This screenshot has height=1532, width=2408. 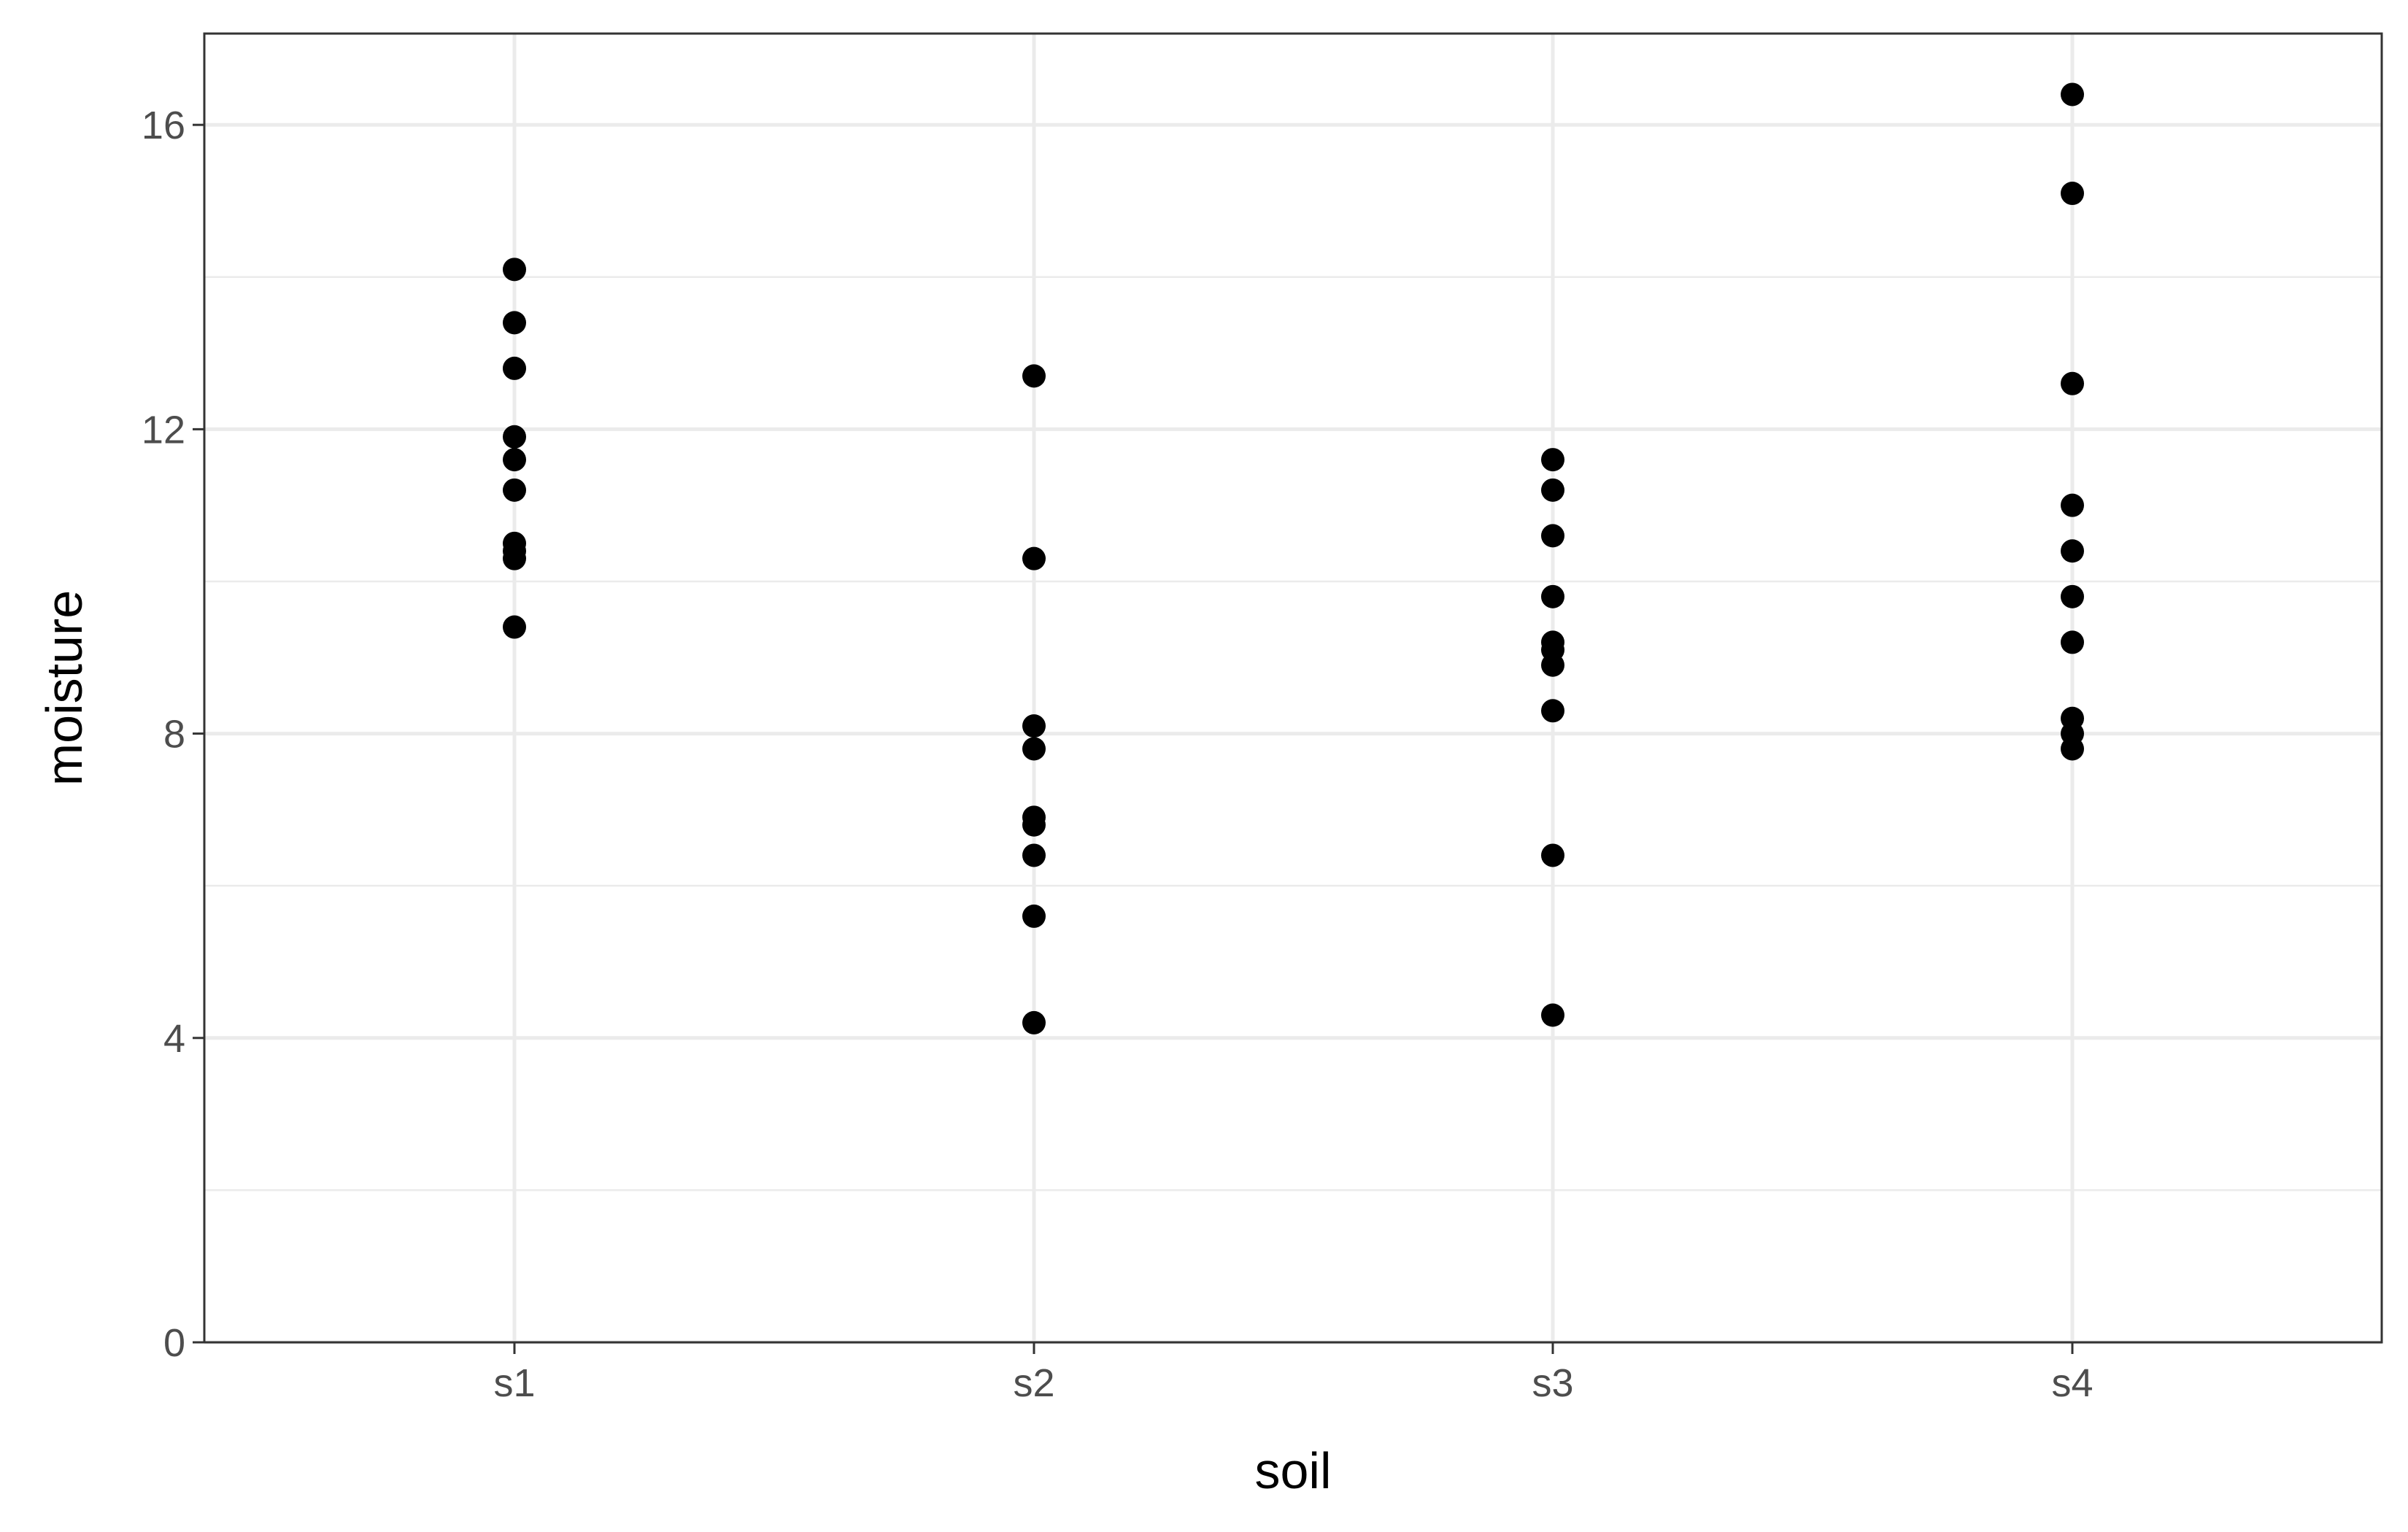 What do you see at coordinates (163, 430) in the screenshot?
I see `y-tick-label: 12` at bounding box center [163, 430].